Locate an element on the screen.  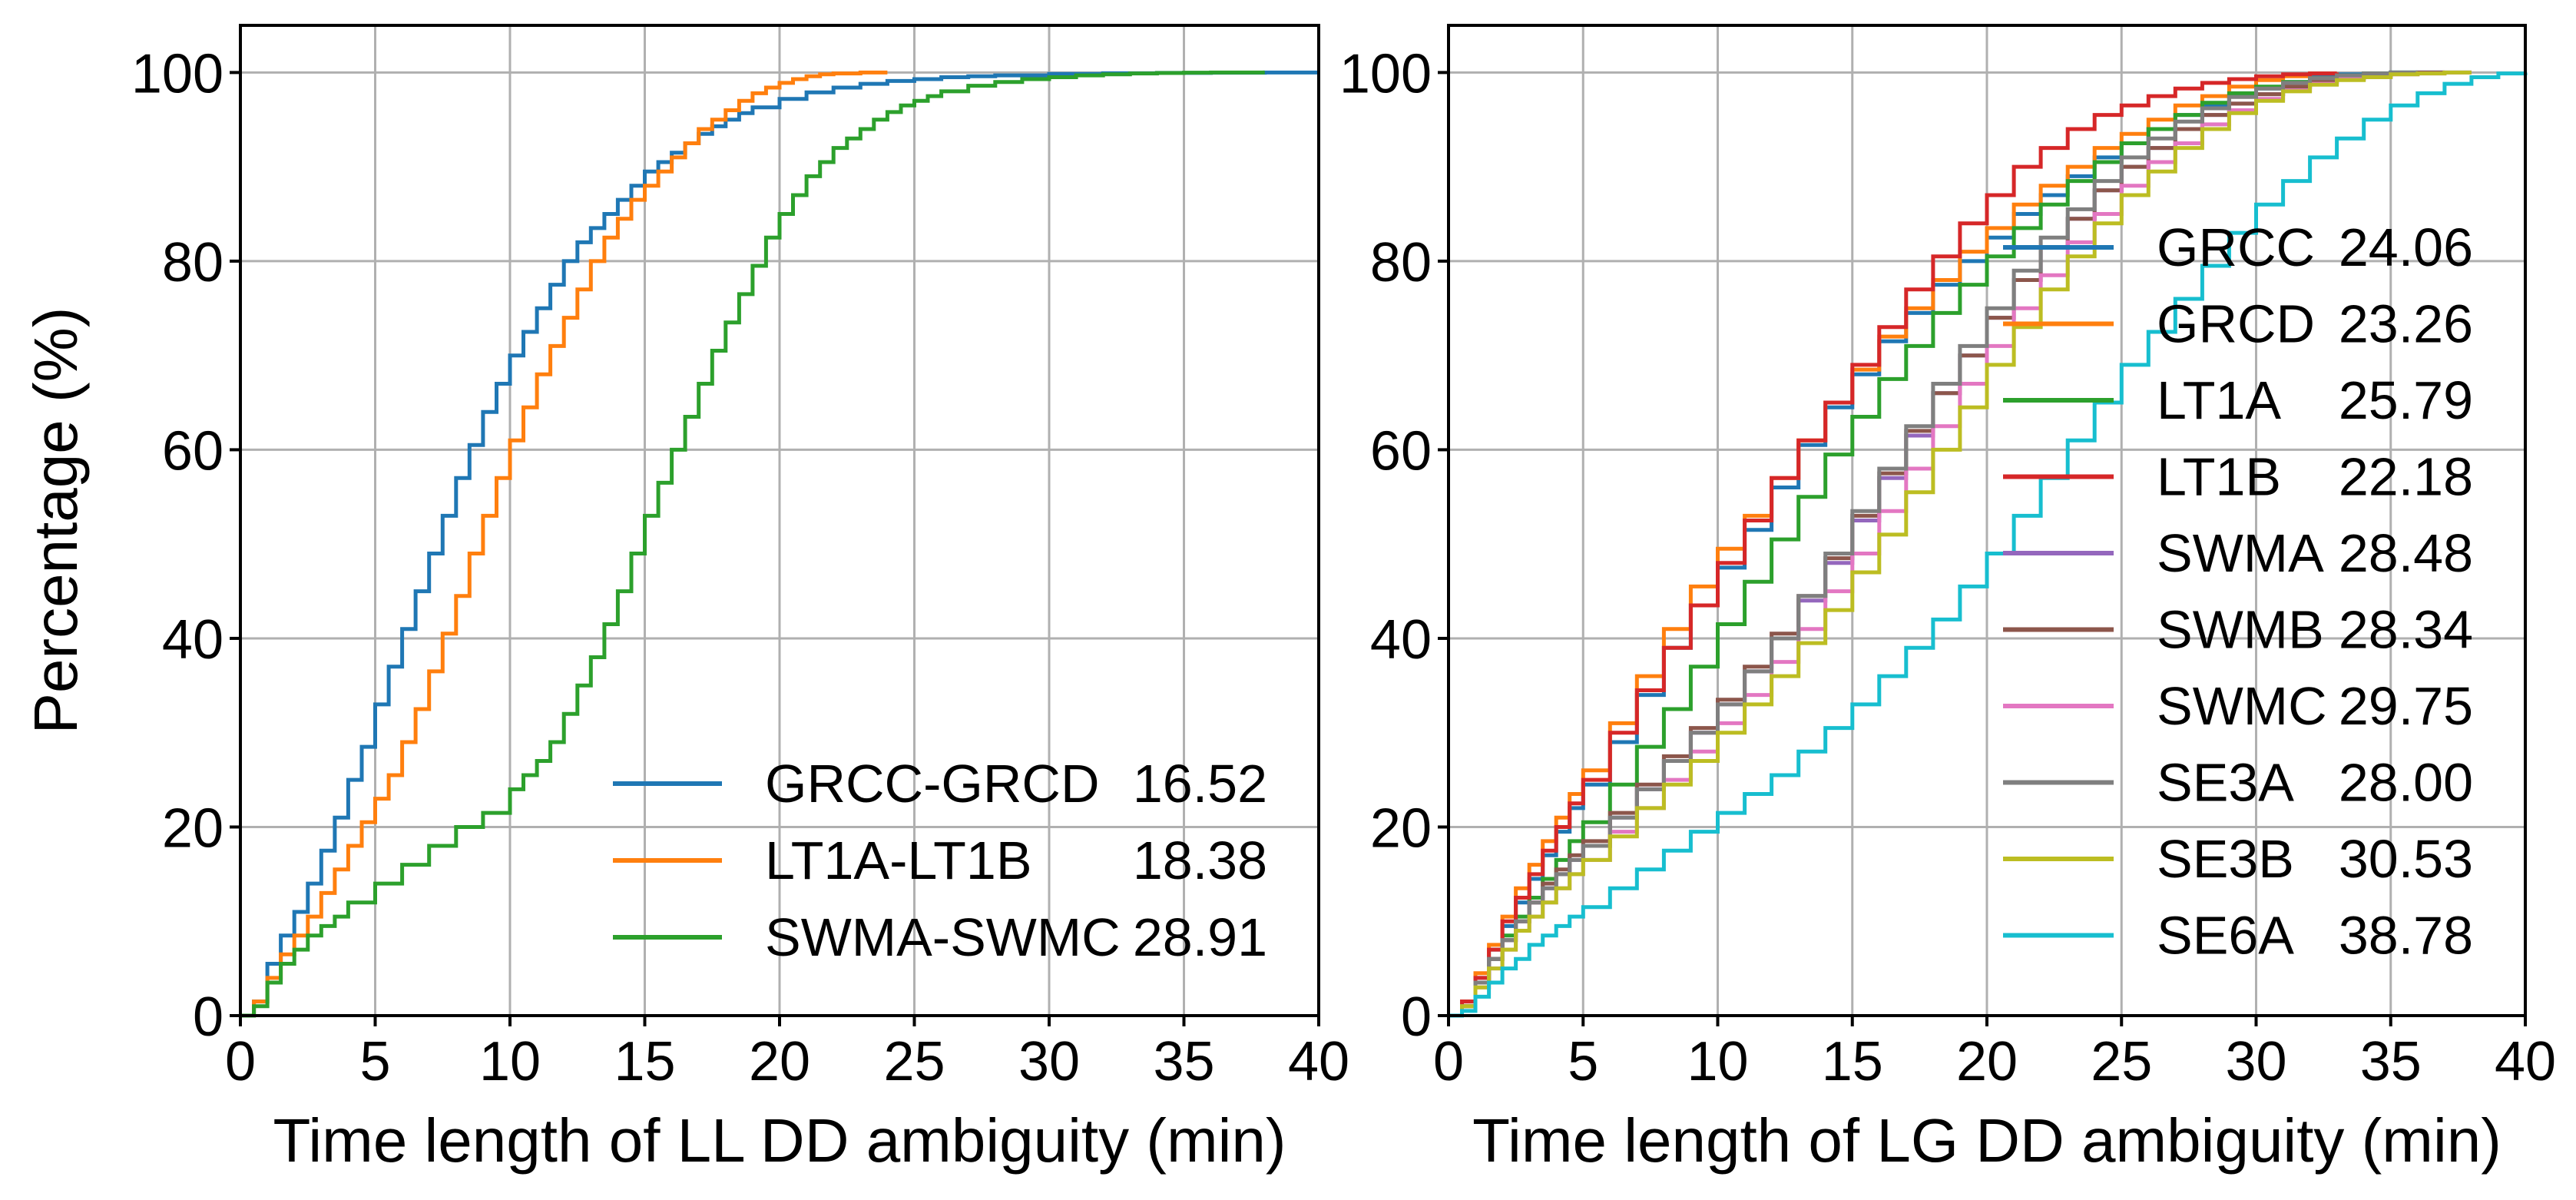
right-x-tick-label: 5 is located at coordinates (1583, 1062).